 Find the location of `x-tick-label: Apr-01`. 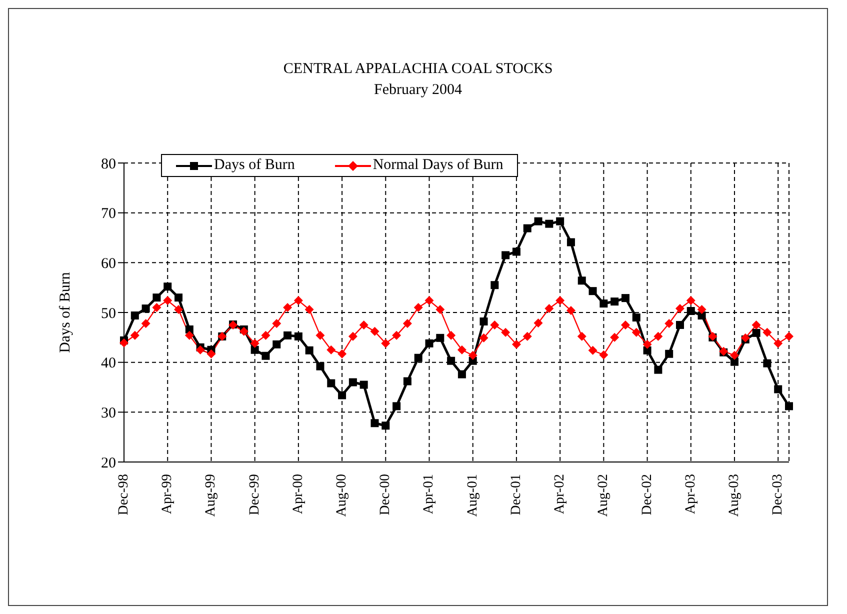

x-tick-label: Apr-01 is located at coordinates (429, 494).